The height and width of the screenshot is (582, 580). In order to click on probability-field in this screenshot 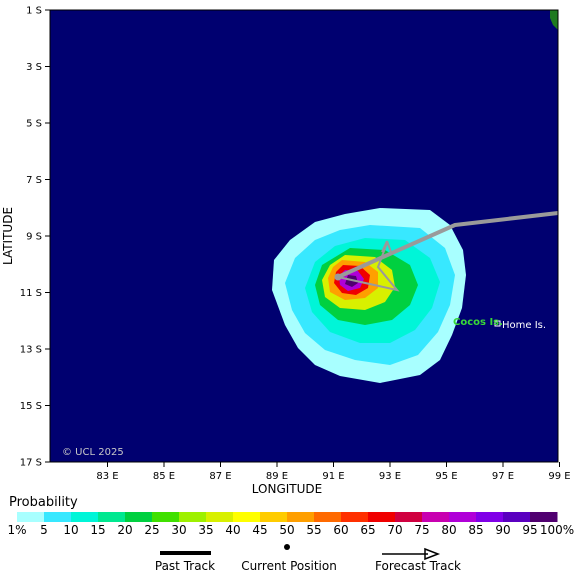, I will do `click(369, 295)`.